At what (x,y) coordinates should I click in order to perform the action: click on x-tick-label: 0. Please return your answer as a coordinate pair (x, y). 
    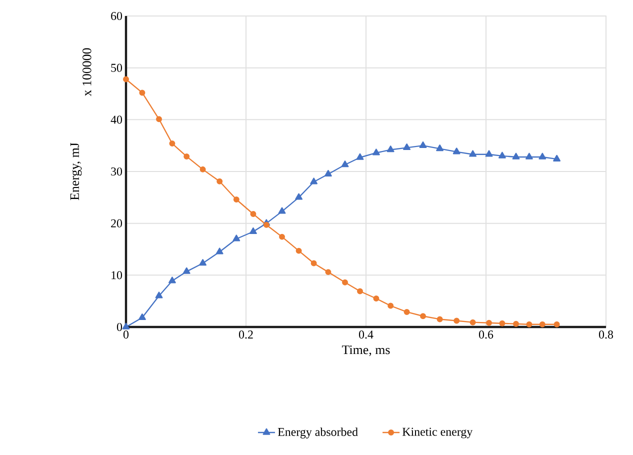
    Looking at the image, I should click on (126, 334).